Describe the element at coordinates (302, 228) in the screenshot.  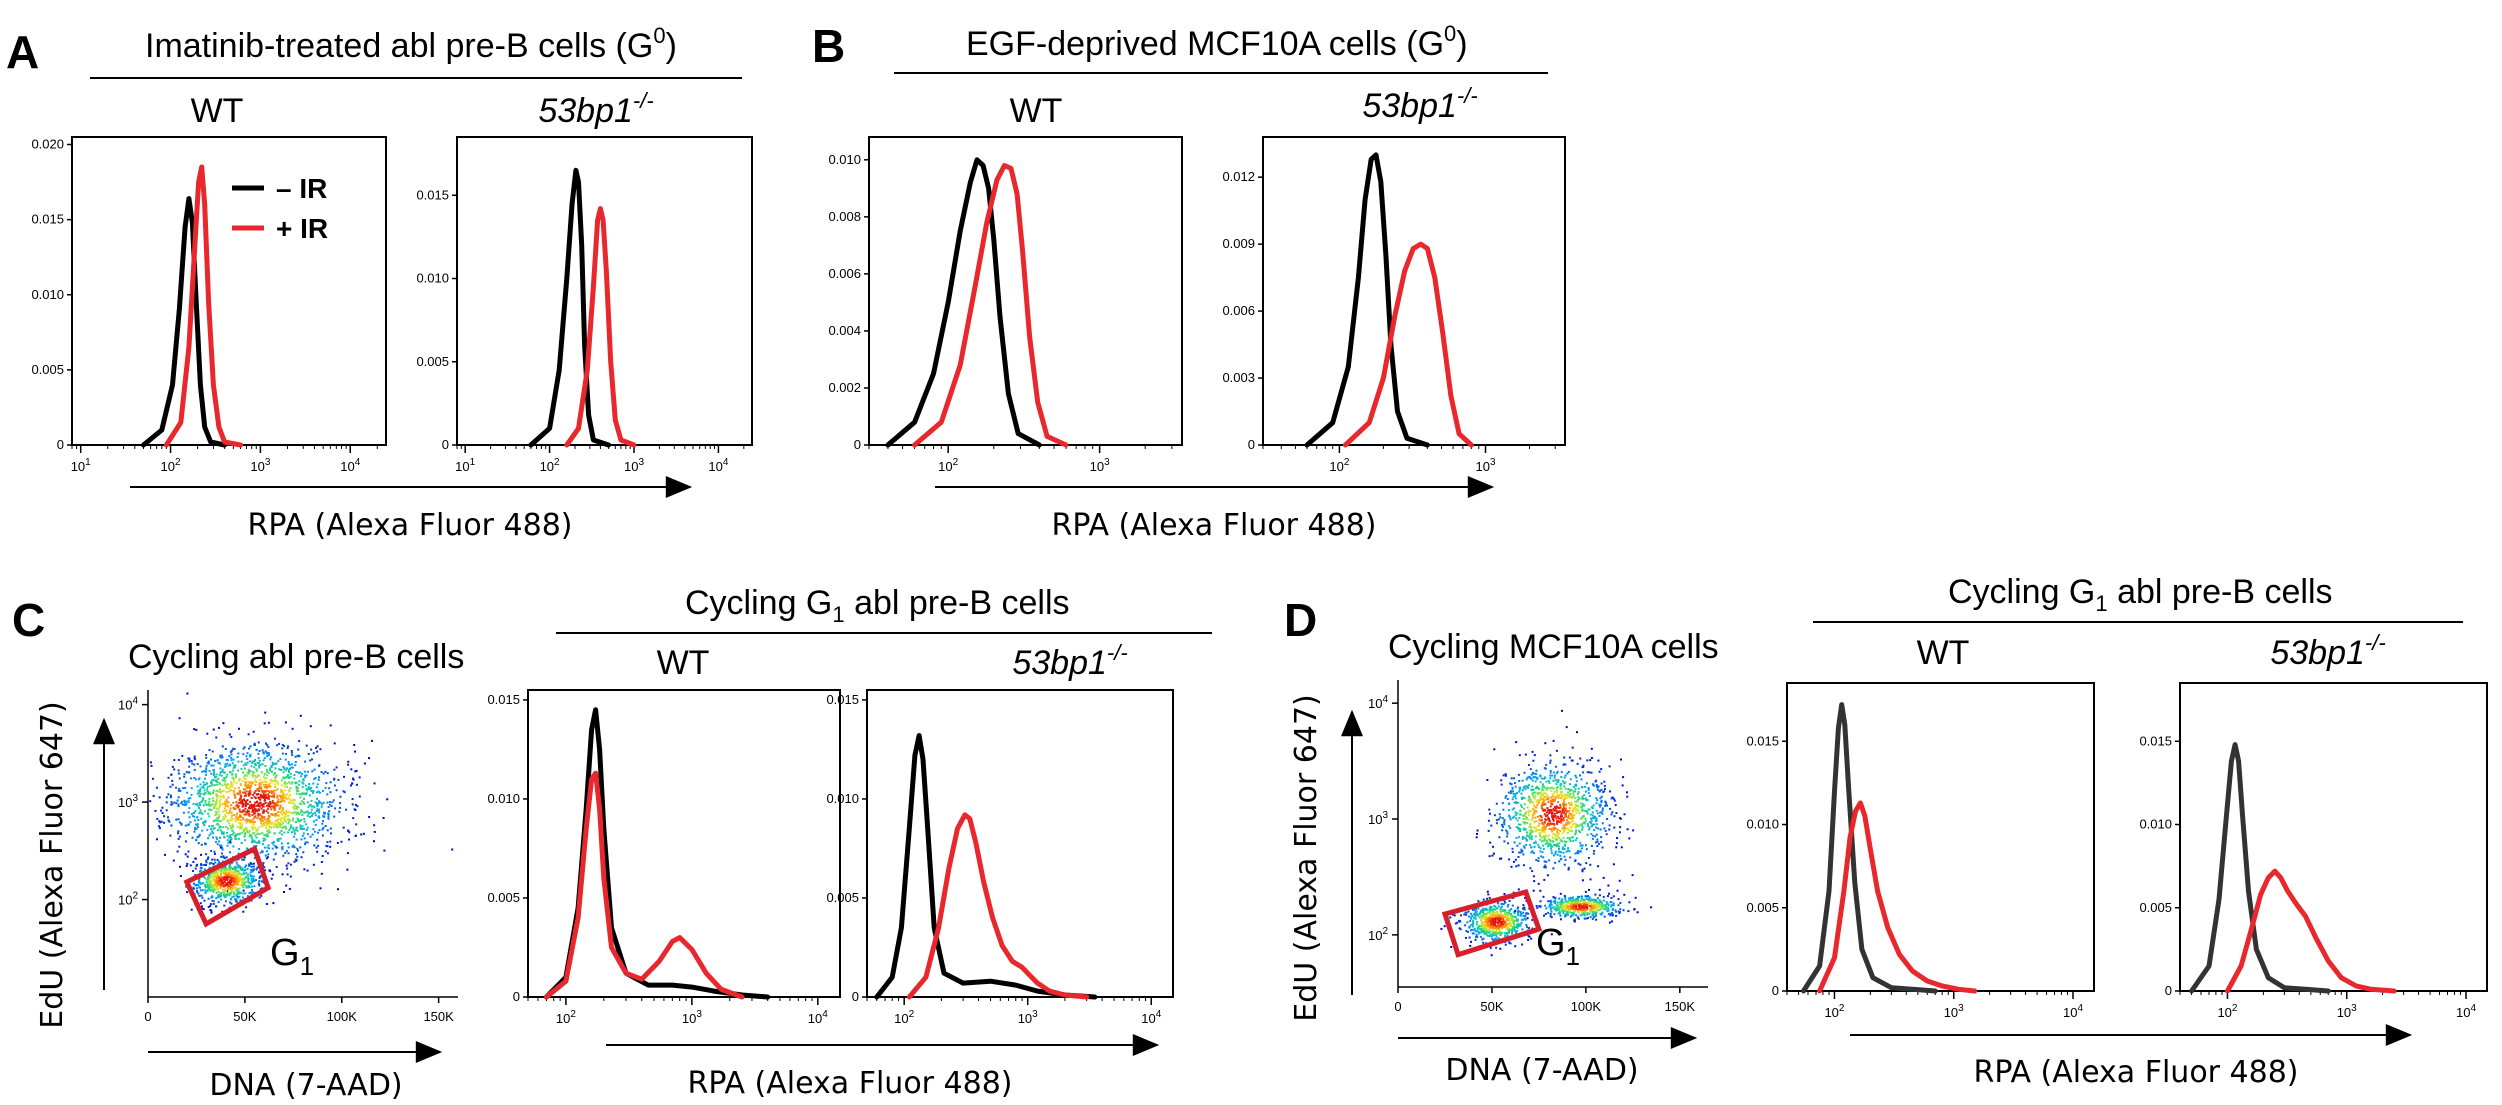
I see `legend-label-plus-ir: + IR` at that location.